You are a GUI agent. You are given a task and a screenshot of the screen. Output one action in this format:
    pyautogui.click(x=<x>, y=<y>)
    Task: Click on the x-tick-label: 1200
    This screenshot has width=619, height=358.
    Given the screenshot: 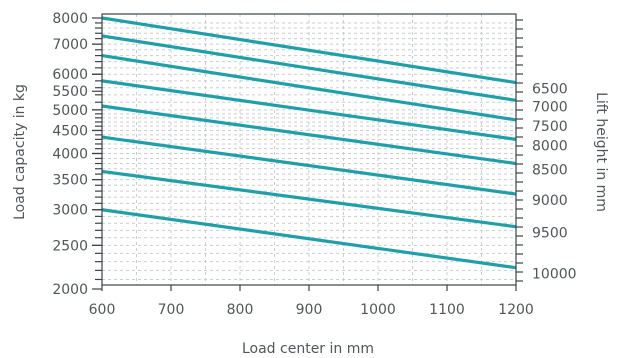 What is the action you would take?
    pyautogui.click(x=516, y=310)
    